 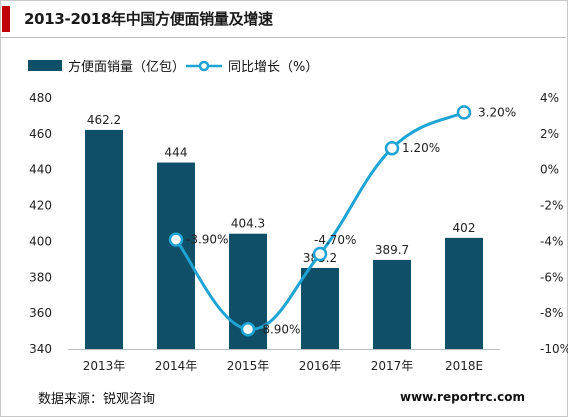 I want to click on legend: 方便面销量（亿包） 同比增长（%）, so click(x=173, y=67).